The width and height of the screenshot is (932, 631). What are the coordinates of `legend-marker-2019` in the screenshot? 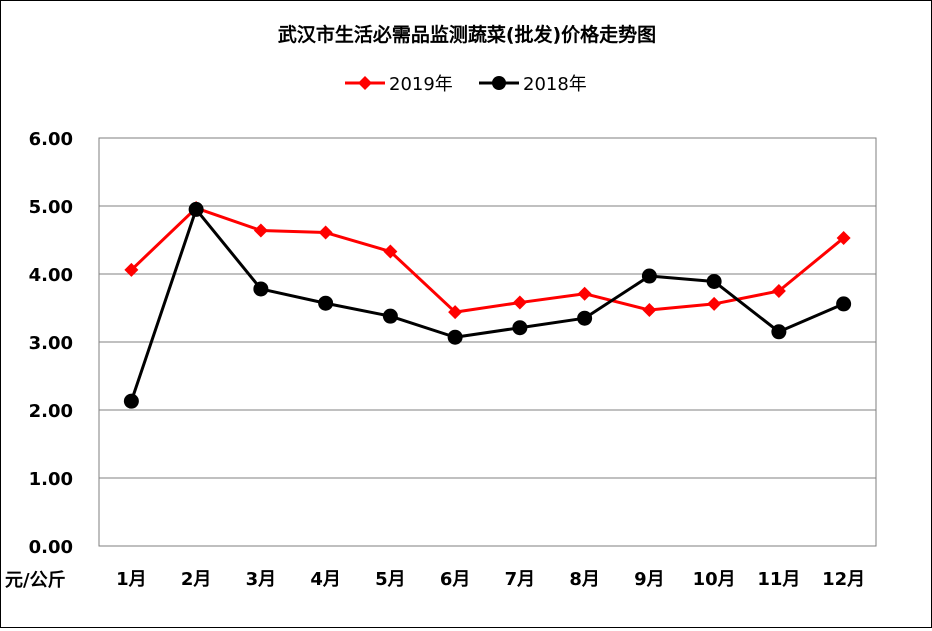 It's located at (365, 83).